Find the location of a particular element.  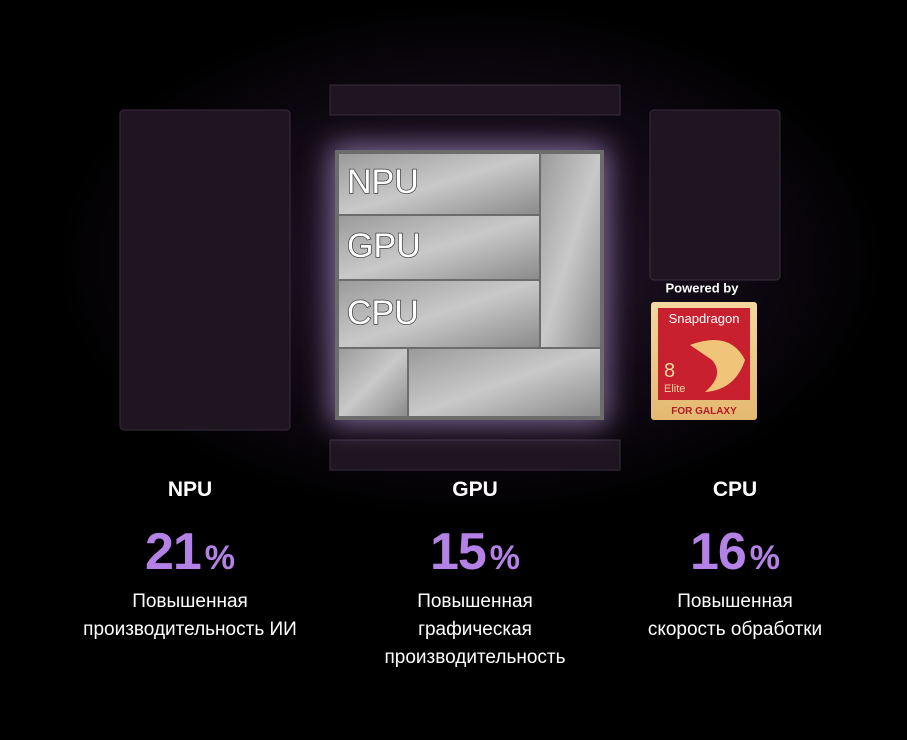

stat-value: 21 is located at coordinates (173, 552).